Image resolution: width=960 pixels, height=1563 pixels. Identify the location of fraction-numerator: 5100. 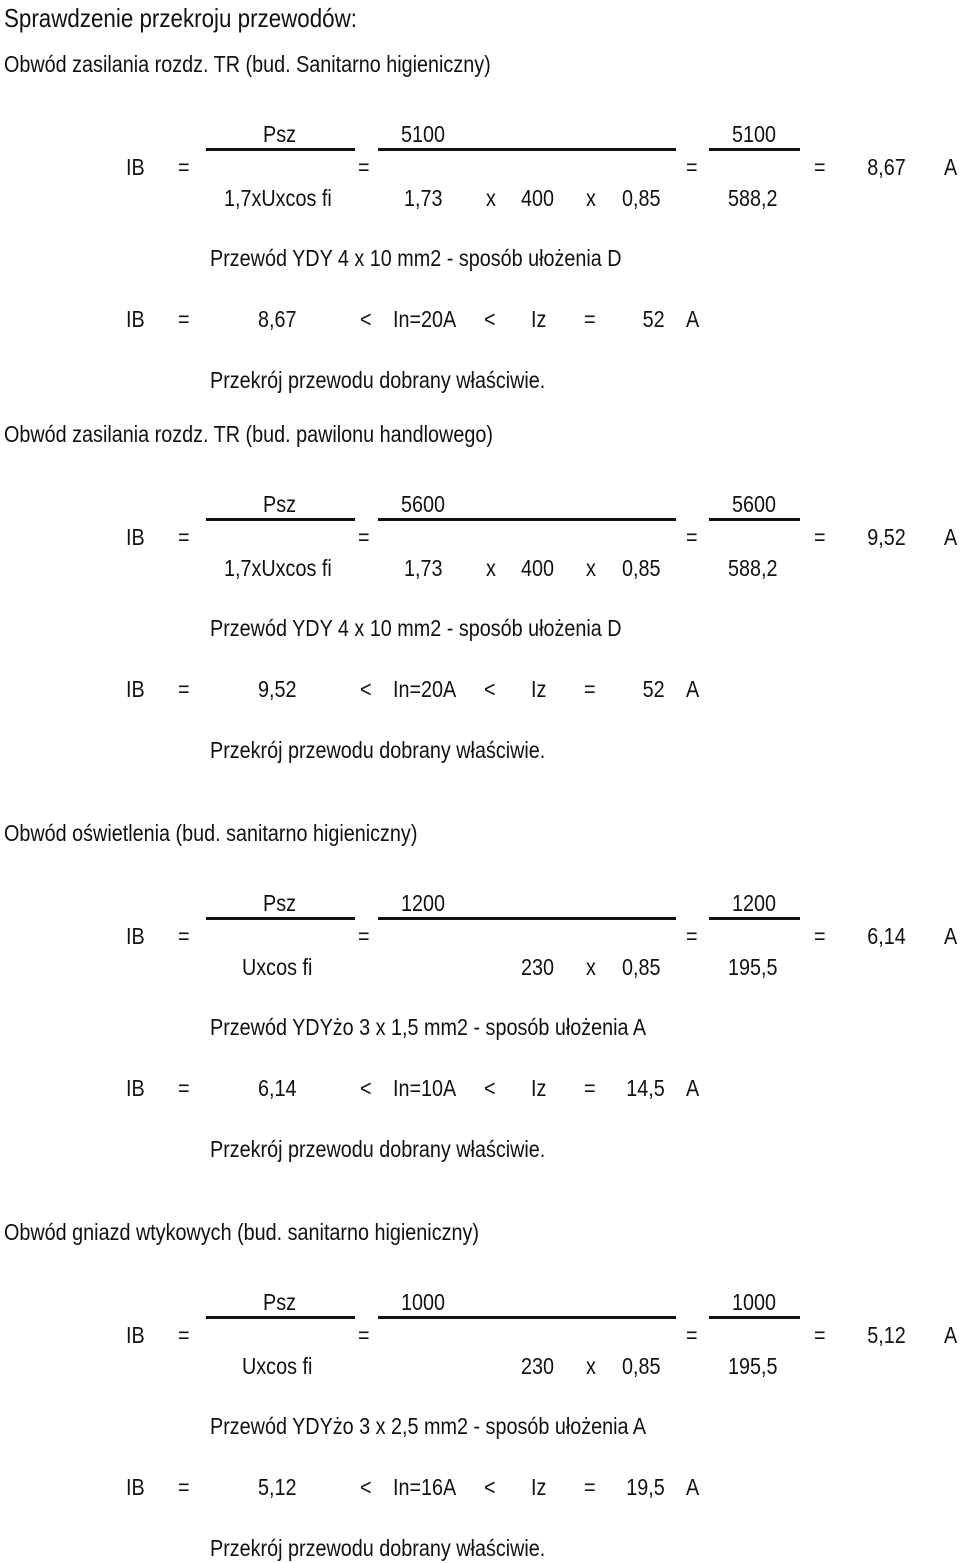
(754, 134).